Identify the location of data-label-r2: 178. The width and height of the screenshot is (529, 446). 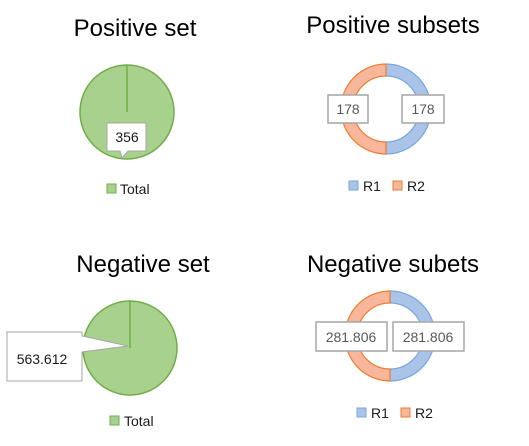
(348, 109).